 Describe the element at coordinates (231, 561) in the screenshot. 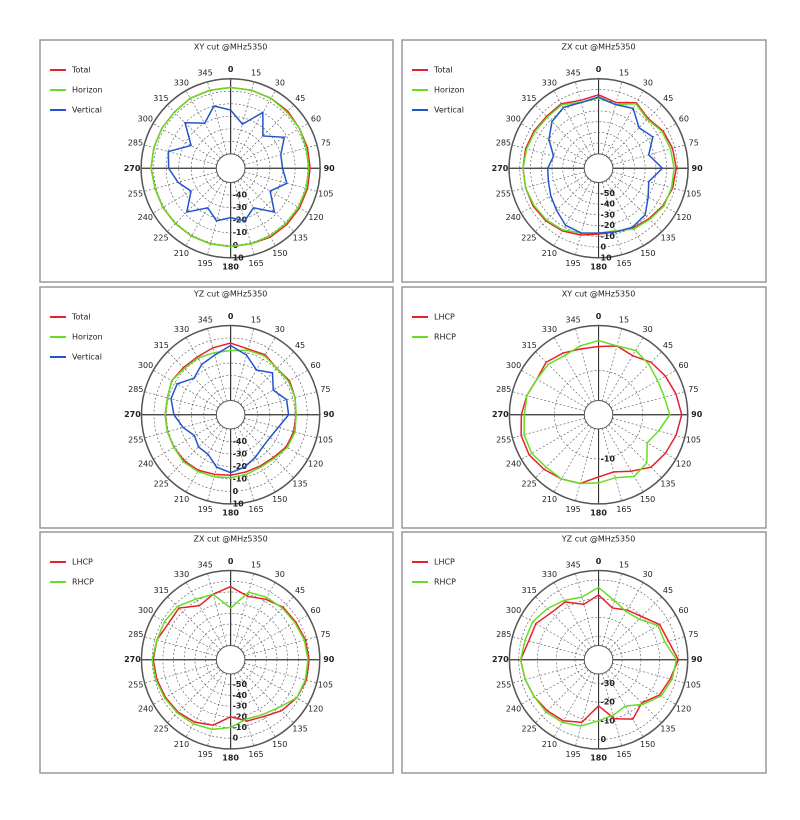

I see `angle-label: 0` at that location.